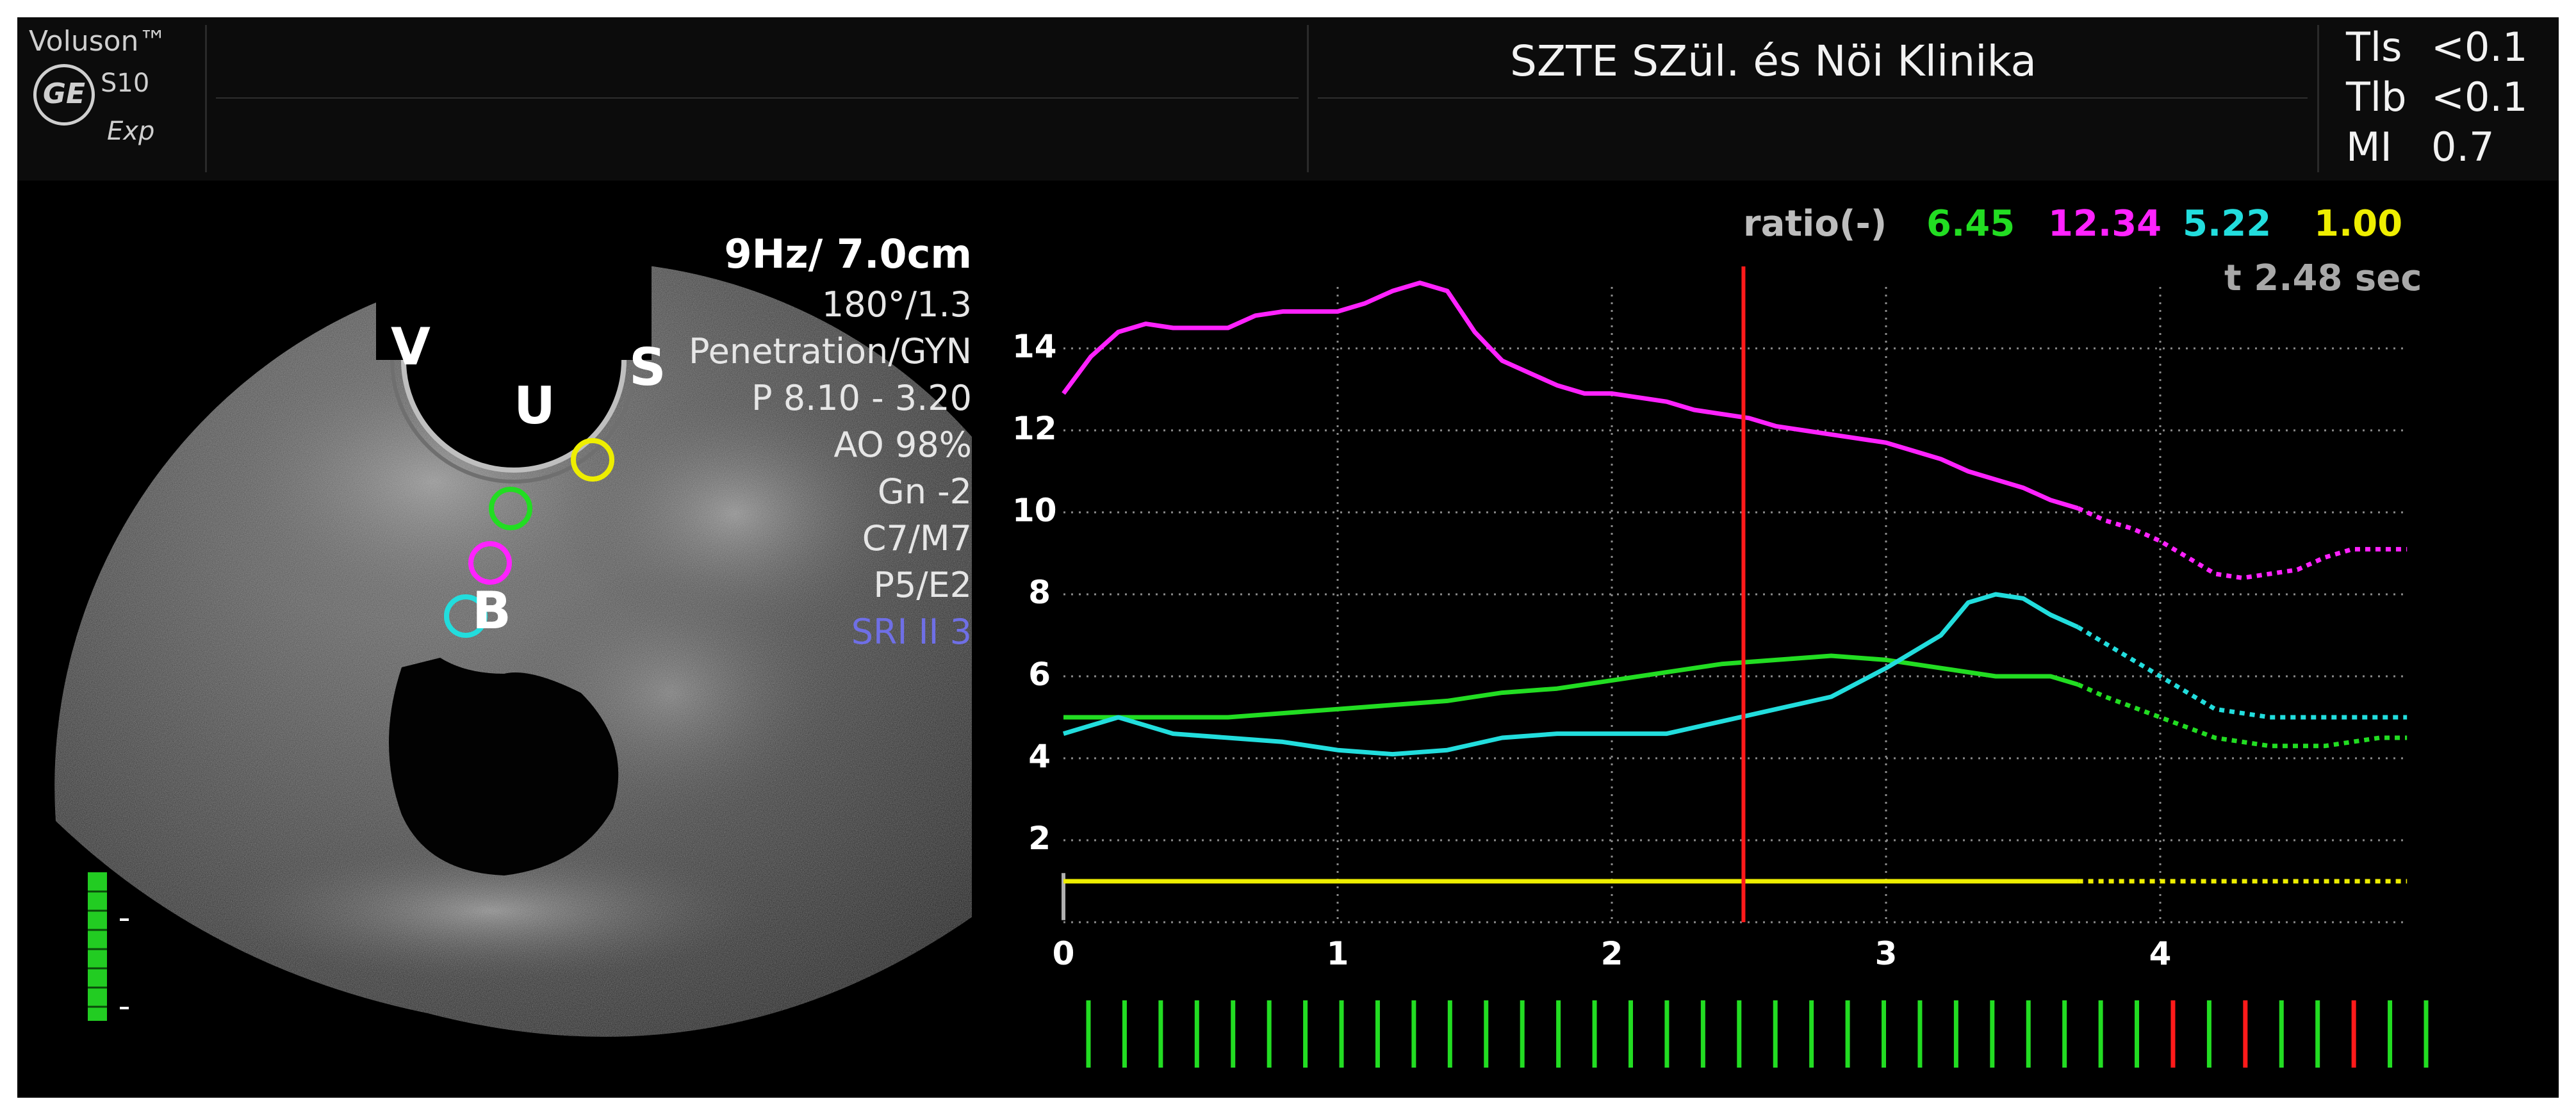 This screenshot has width=2576, height=1115. Describe the element at coordinates (1611, 953) in the screenshot. I see `x-tick-label: 2` at that location.